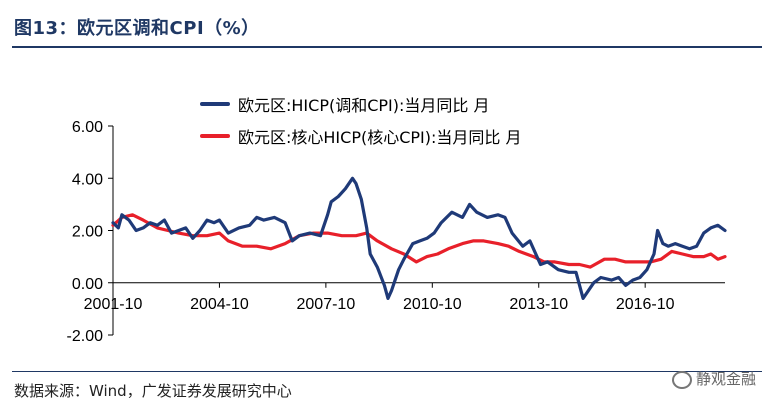 Image resolution: width=774 pixels, height=410 pixels. What do you see at coordinates (432, 304) in the screenshot?
I see `x-tick-label: 2010-10` at bounding box center [432, 304].